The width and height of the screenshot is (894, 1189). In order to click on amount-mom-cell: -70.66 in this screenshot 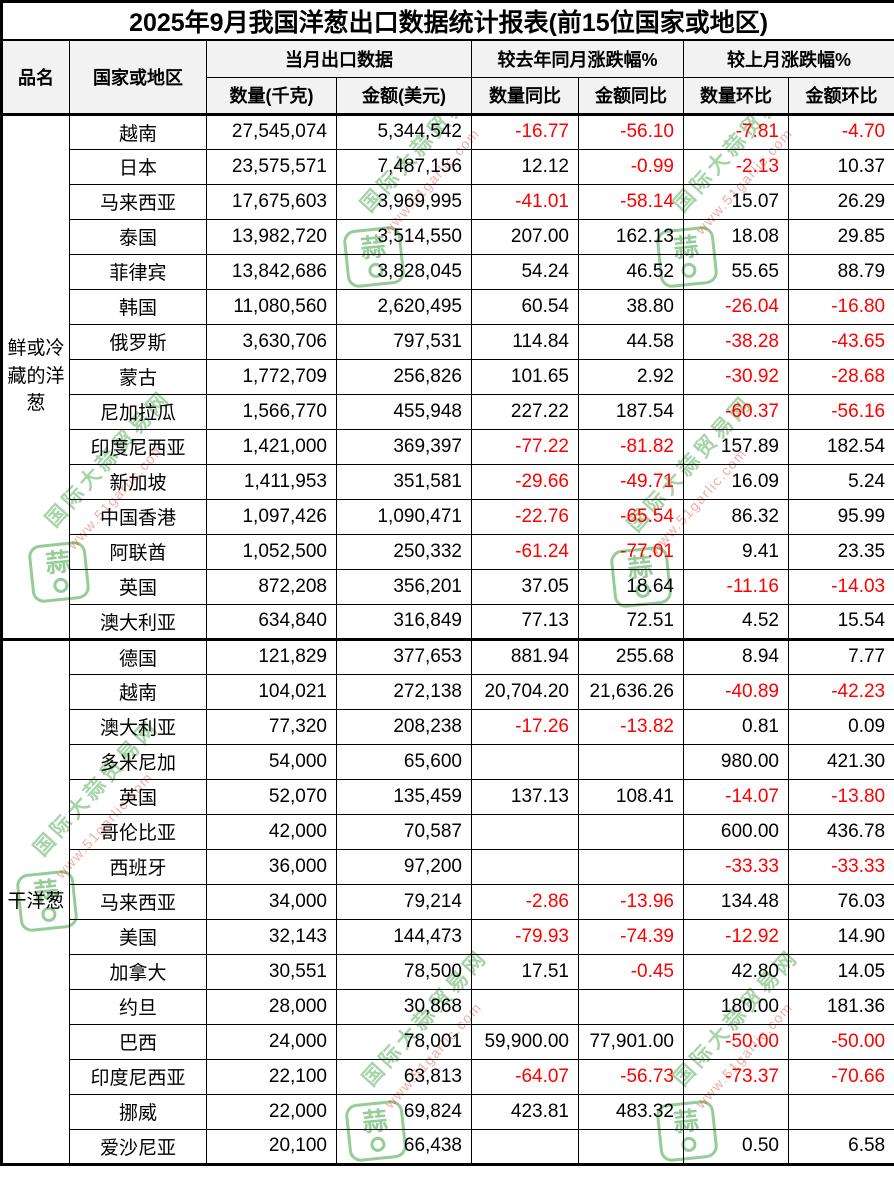, I will do `click(840, 1076)`.